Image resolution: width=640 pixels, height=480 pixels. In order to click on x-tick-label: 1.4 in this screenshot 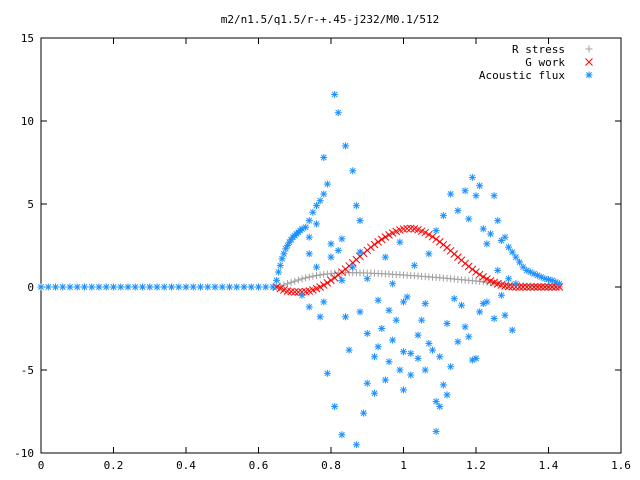, I will do `click(549, 465)`.